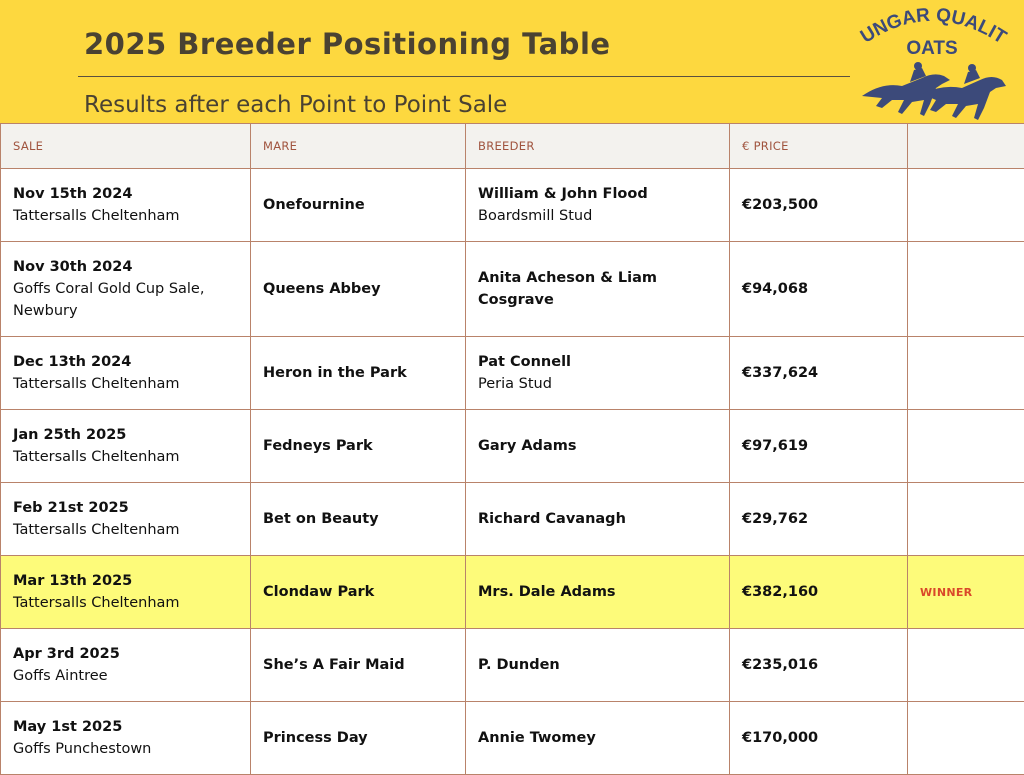 This screenshot has height=775, width=1024. Describe the element at coordinates (125, 300) in the screenshot. I see `sale-venue: Goffs Coral Gold Cup Sale, Newbury` at that location.